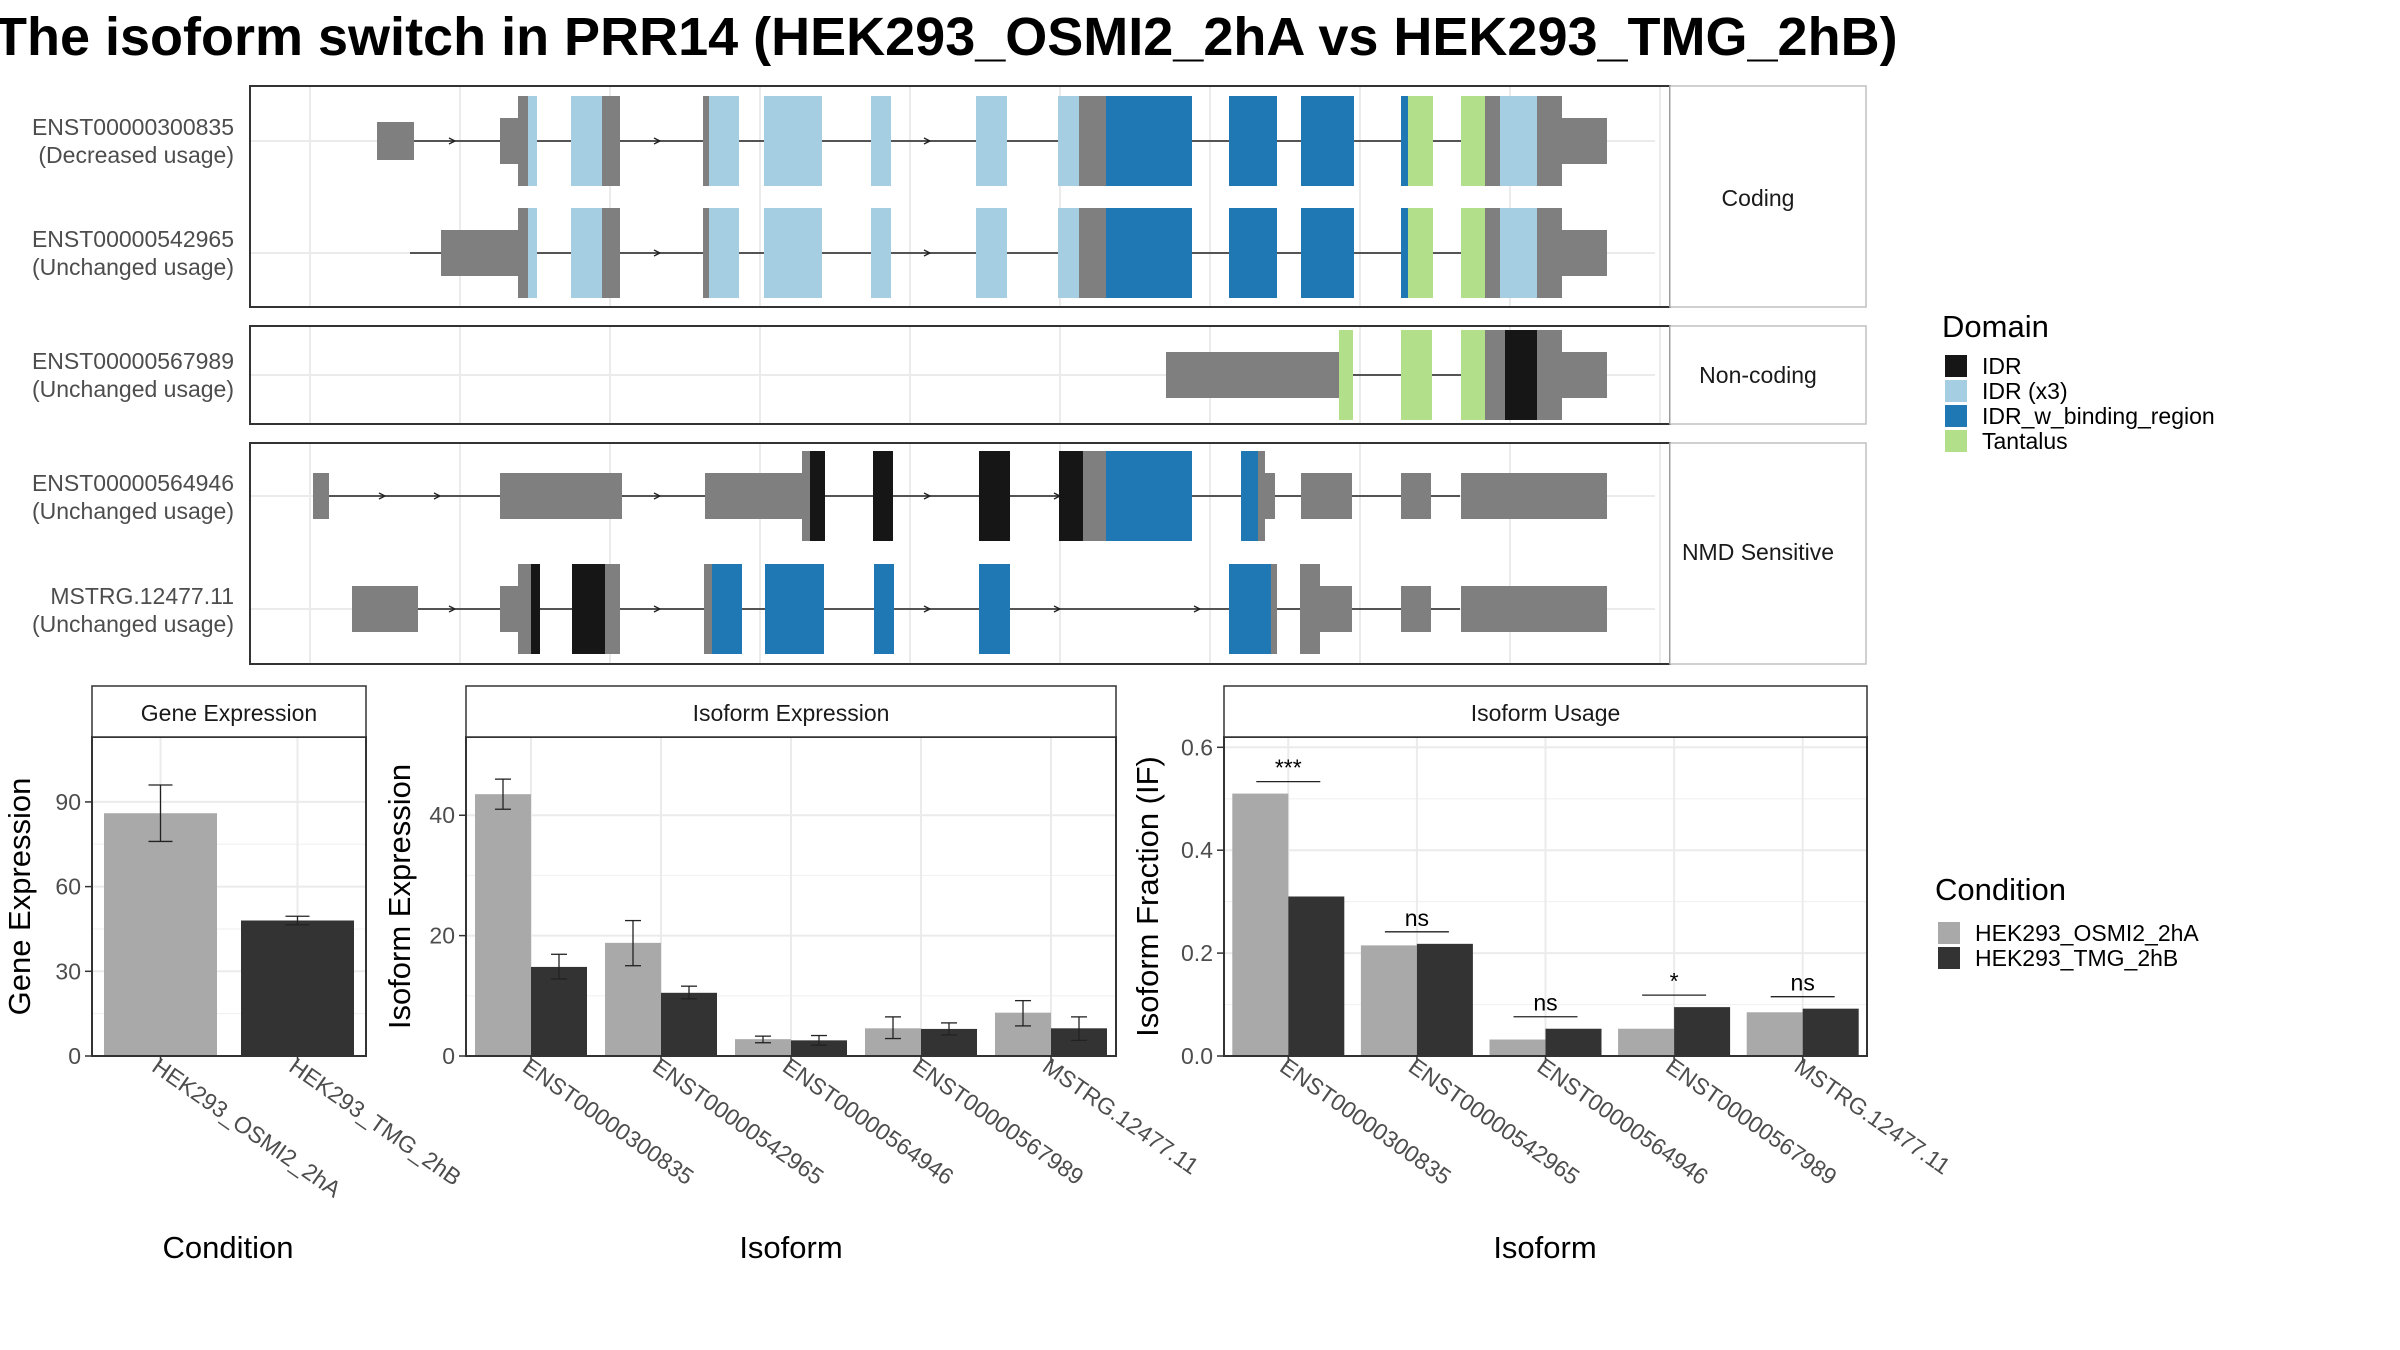 This screenshot has height=1350, width=2400. What do you see at coordinates (399, 896) in the screenshot?
I see `y-axis-title: Isoform Expression` at bounding box center [399, 896].